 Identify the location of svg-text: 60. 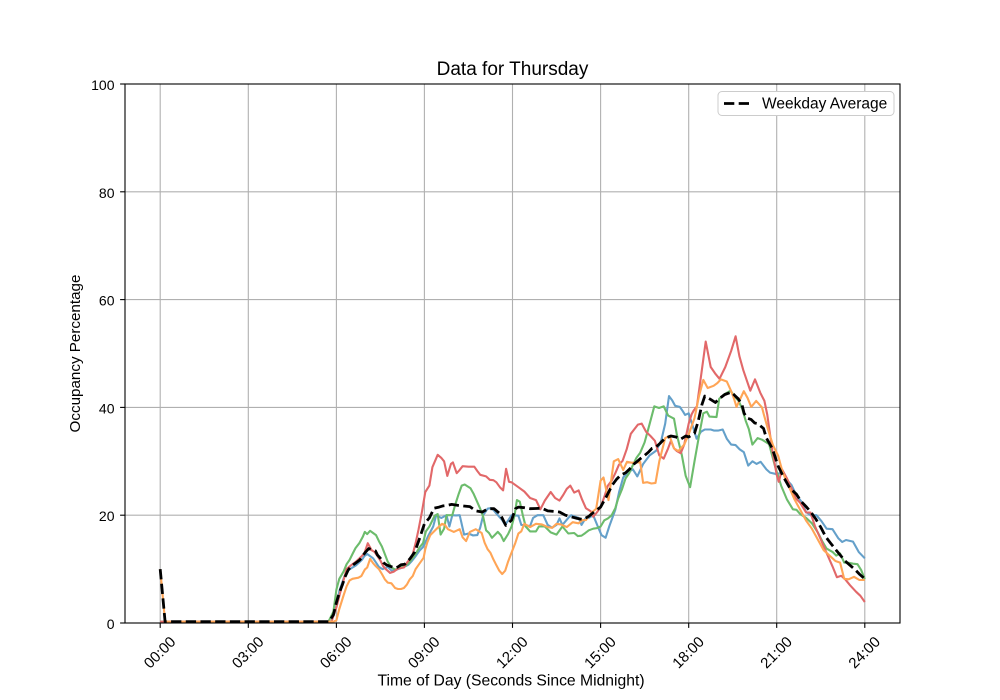
(107, 301).